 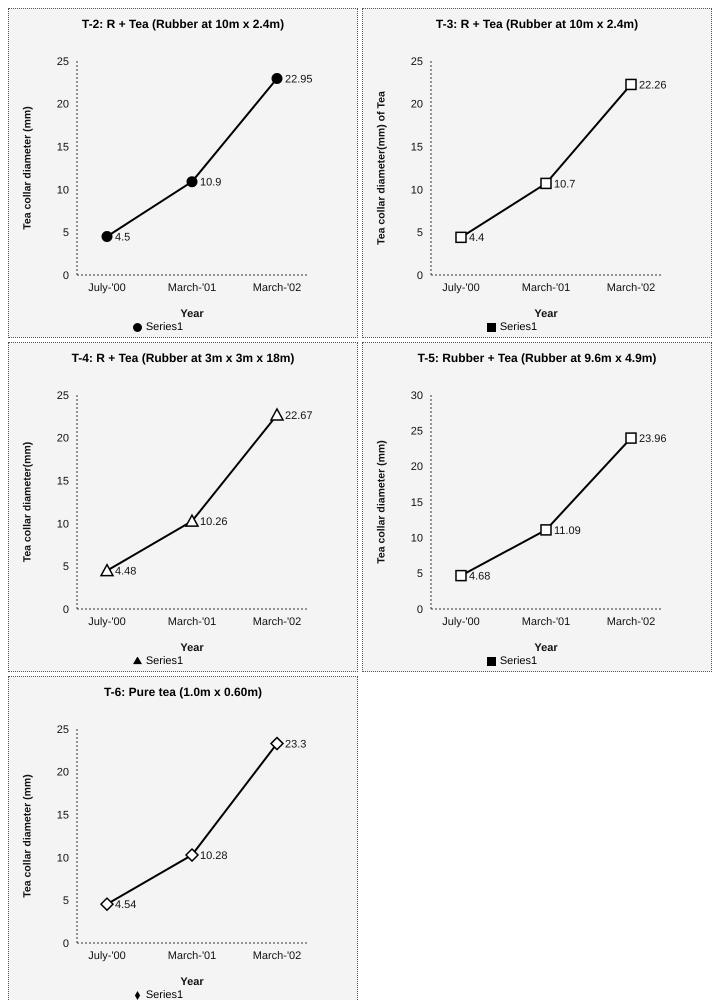 I want to click on data-label: 10.28, so click(x=214, y=856).